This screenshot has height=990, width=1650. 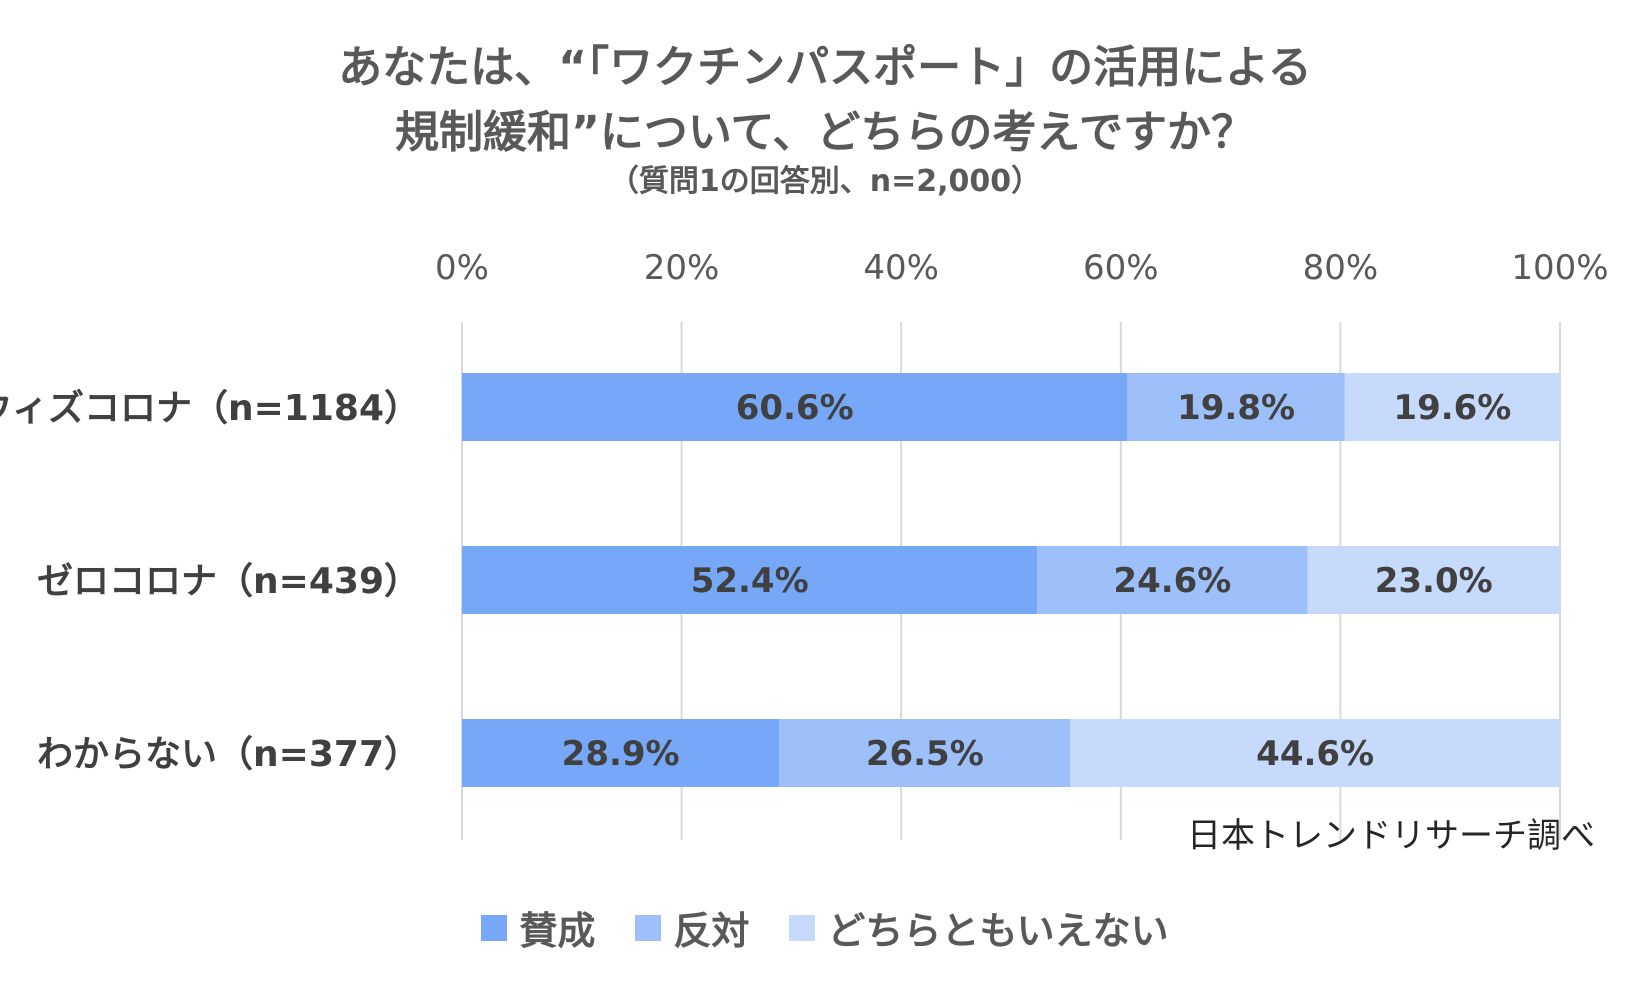 I want to click on category-label: わからない（n=377）, so click(x=228, y=754).